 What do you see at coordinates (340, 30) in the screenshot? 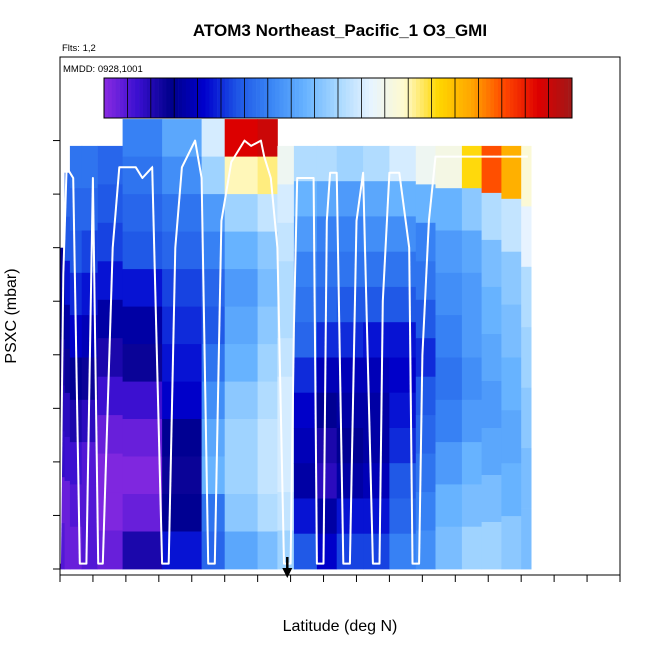
I see `chart-title: ATOM3 Northeast_Pacific_1 O3_GMI` at bounding box center [340, 30].